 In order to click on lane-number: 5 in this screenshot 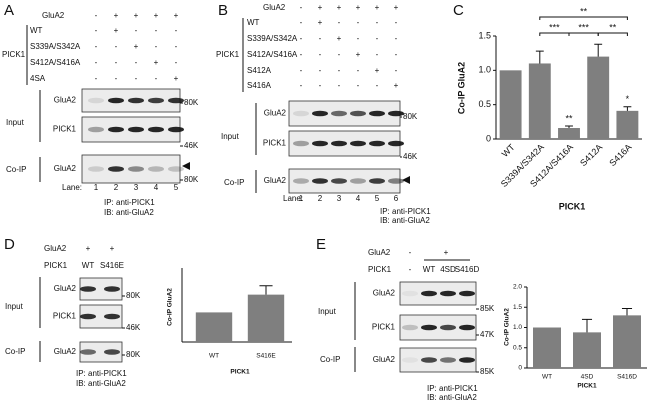, I will do `click(176, 187)`.